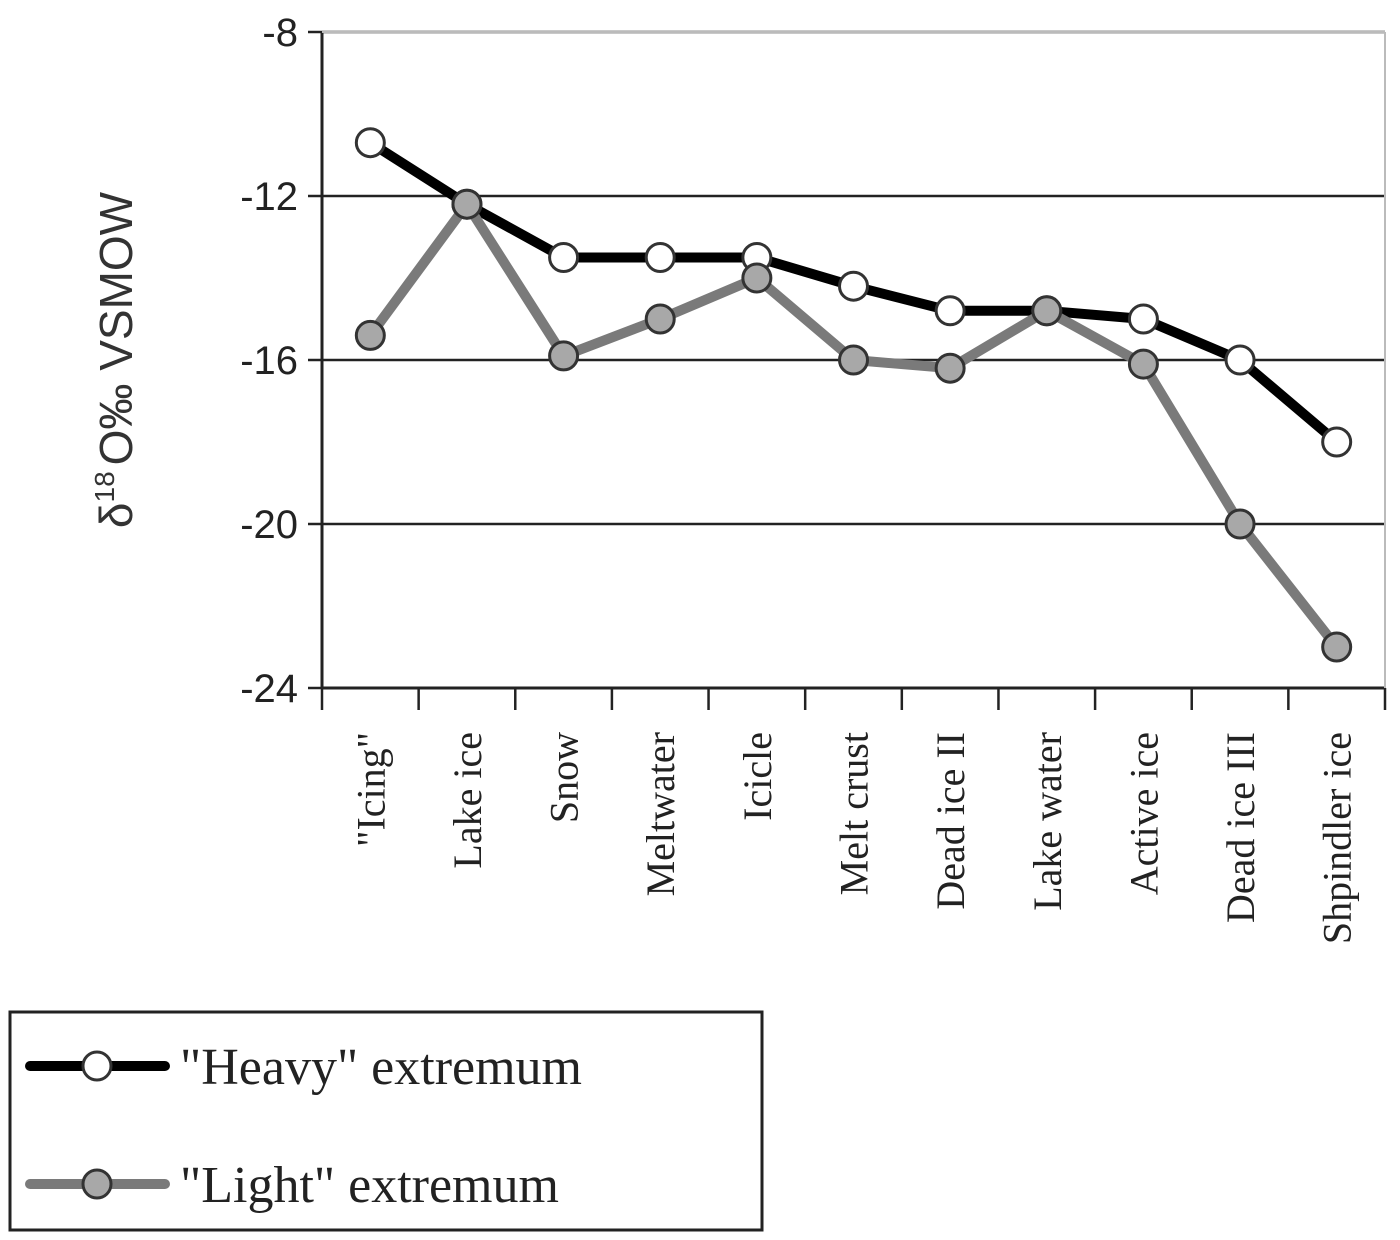 Image resolution: width=1400 pixels, height=1240 pixels. I want to click on x-tick-label: Snow, so click(564, 777).